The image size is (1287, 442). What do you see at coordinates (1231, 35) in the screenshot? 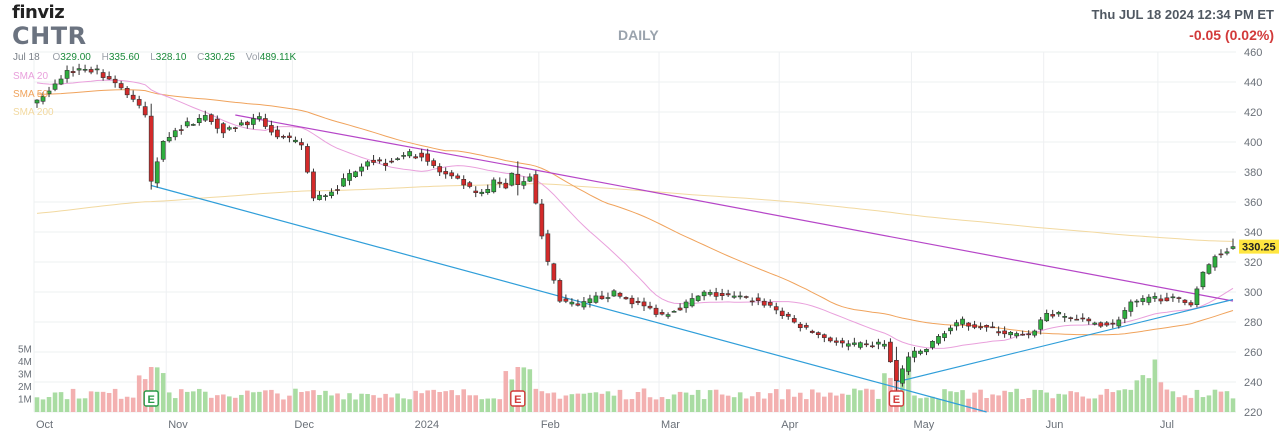
I see `price-change: -0.05 (0.02%)` at bounding box center [1231, 35].